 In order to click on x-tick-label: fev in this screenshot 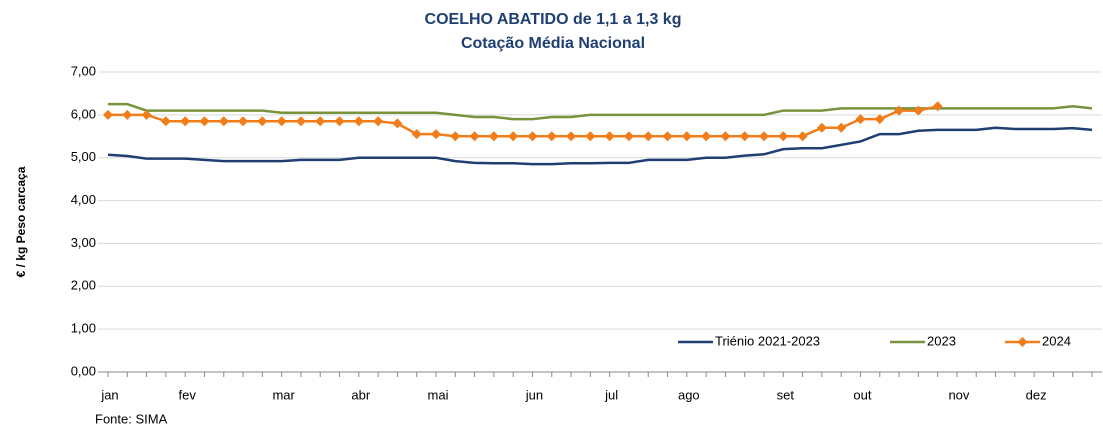, I will do `click(188, 394)`.